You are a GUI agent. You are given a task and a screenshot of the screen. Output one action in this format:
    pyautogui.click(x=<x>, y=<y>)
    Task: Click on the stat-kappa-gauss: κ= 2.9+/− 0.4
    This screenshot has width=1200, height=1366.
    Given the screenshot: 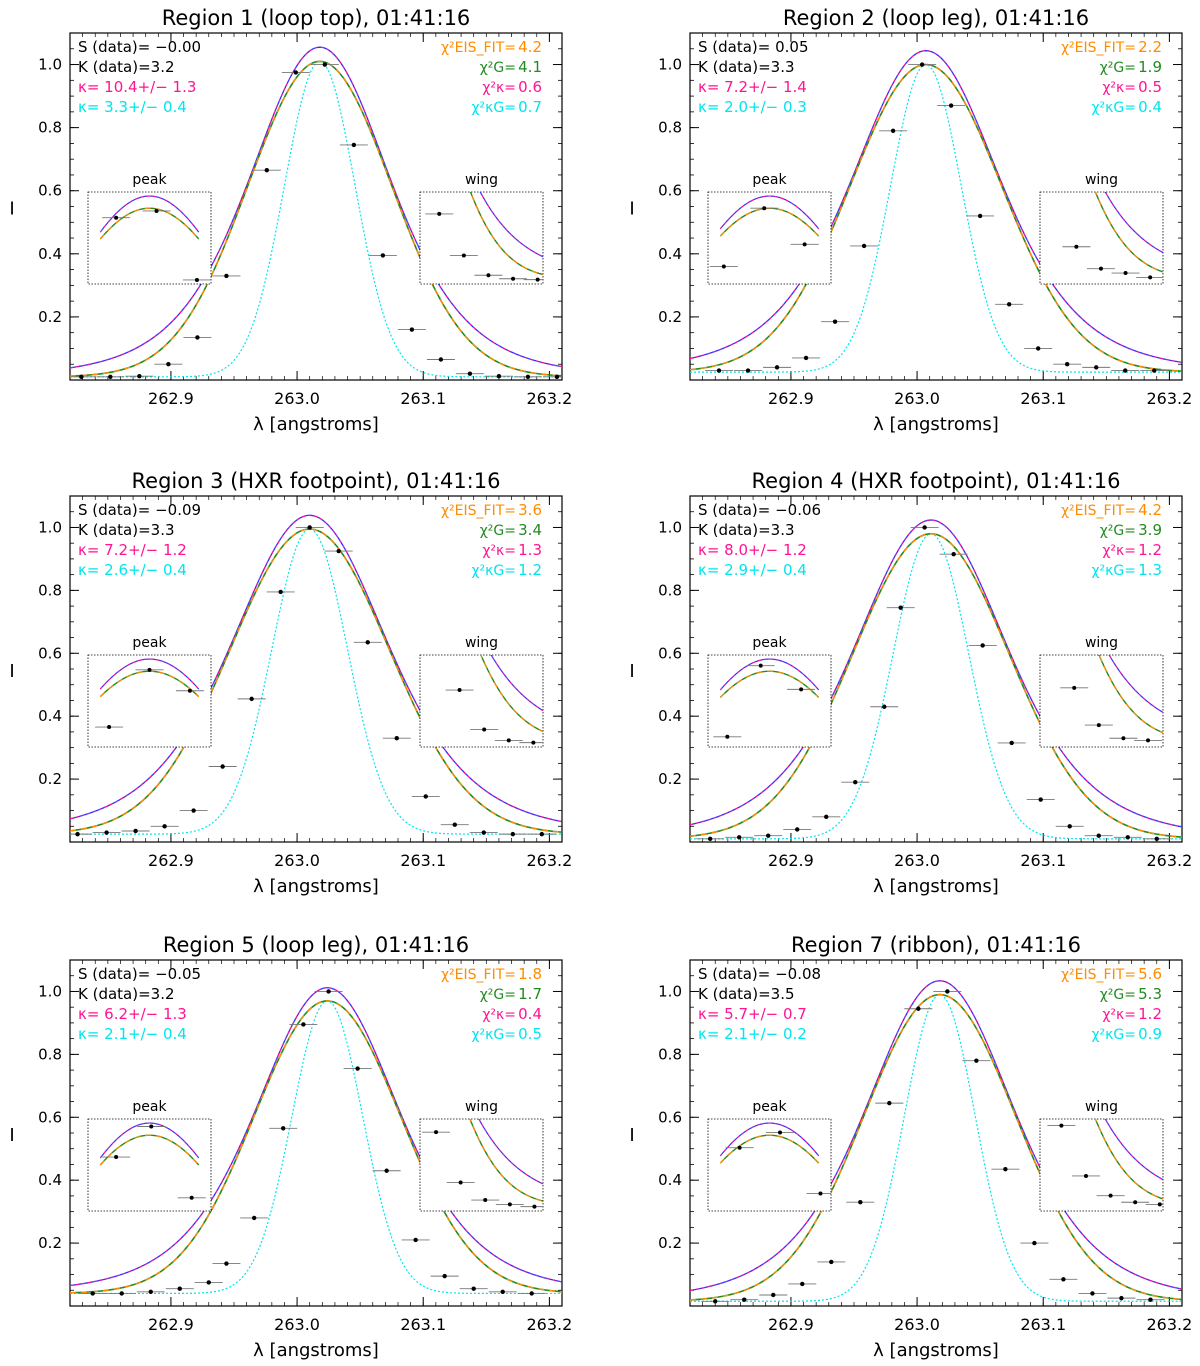 What is the action you would take?
    pyautogui.click(x=752, y=570)
    